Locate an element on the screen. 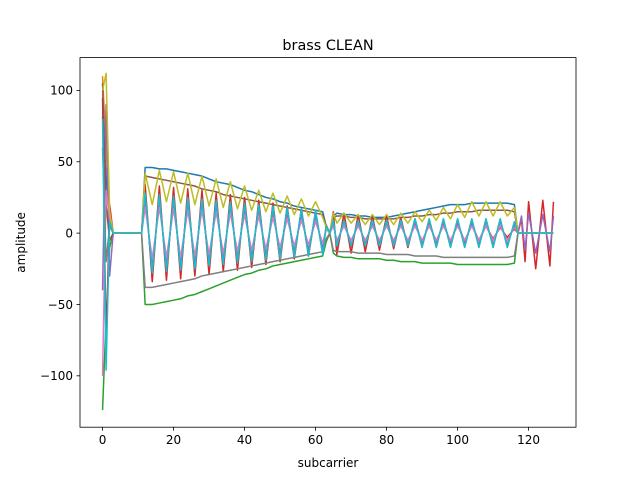  y-tick-label: 50 is located at coordinates (65, 162).